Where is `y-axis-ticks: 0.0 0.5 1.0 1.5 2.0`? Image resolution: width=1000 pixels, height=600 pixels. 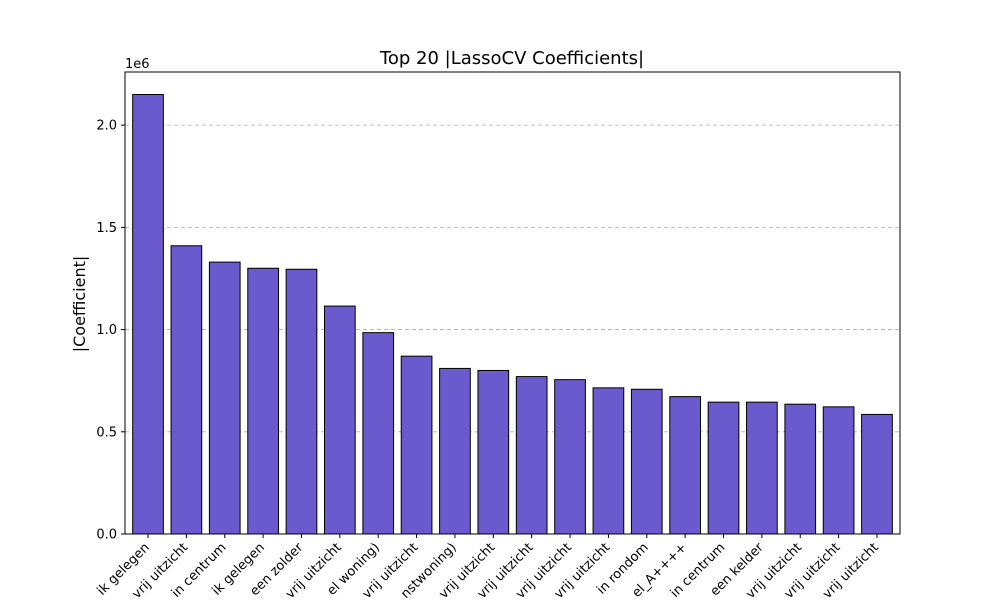
y-axis-ticks: 0.0 0.5 1.0 1.5 2.0 is located at coordinates (110, 331).